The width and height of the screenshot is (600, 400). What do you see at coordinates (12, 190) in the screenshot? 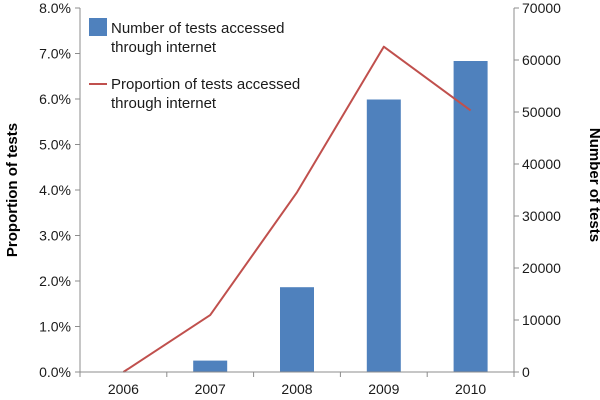
I see `y-axis-left-title: Proportion of tests` at bounding box center [12, 190].